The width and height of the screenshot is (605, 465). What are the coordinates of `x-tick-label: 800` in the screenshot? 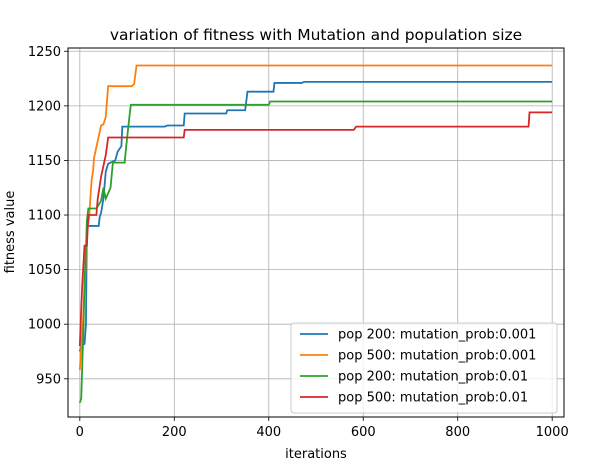 It's located at (457, 432).